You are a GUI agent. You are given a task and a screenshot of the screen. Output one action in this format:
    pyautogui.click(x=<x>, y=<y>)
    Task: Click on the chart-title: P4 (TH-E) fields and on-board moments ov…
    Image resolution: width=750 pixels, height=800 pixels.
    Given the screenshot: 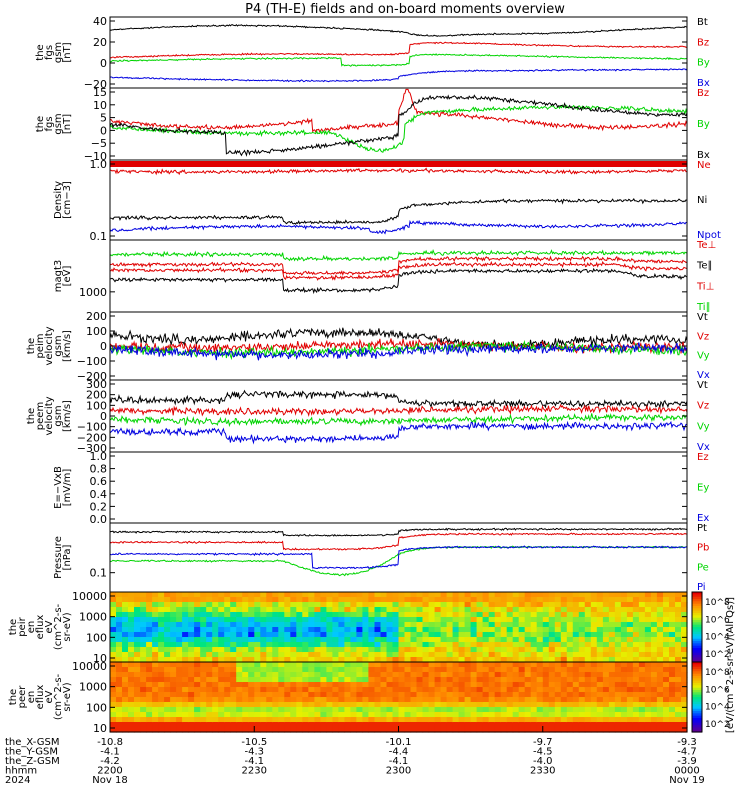 What is the action you would take?
    pyautogui.click(x=405, y=9)
    